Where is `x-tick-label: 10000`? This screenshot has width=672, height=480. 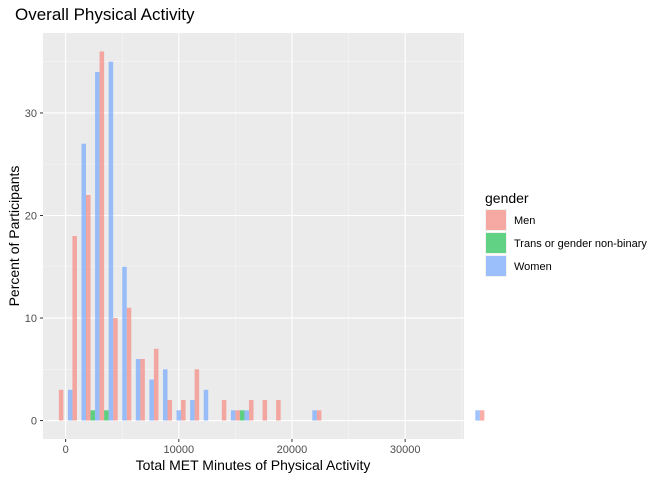 x-tick-label: 10000 is located at coordinates (179, 450).